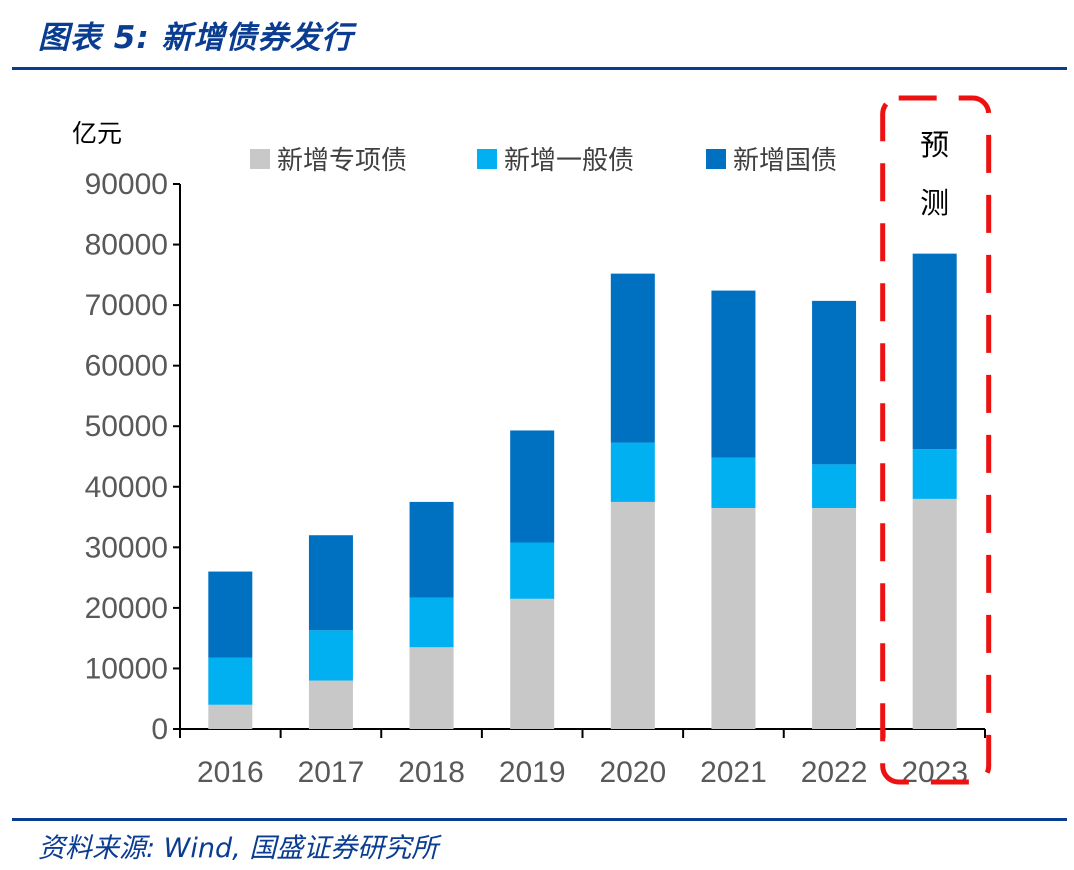 Image resolution: width=1074 pixels, height=870 pixels. What do you see at coordinates (532, 772) in the screenshot?
I see `x-tick-label: 2019` at bounding box center [532, 772].